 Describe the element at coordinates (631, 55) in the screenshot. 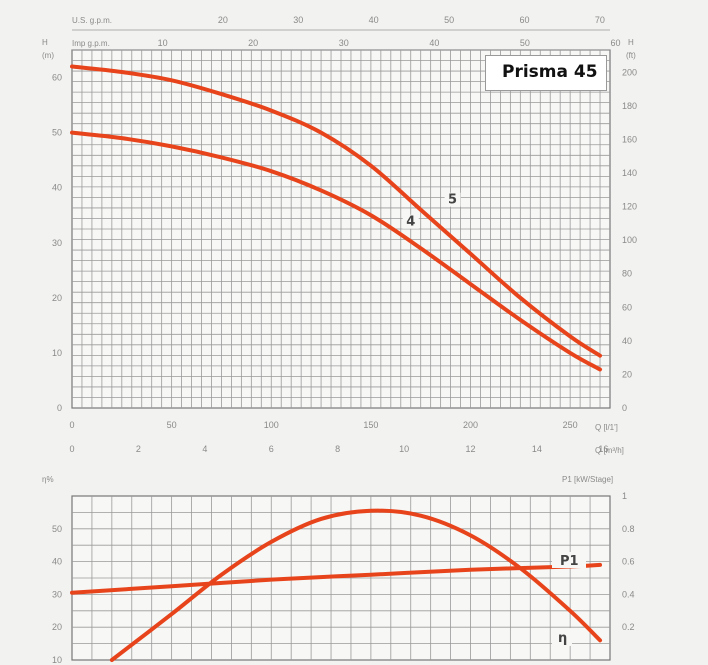

I see `h-ft-axis-unit: (ft)` at that location.